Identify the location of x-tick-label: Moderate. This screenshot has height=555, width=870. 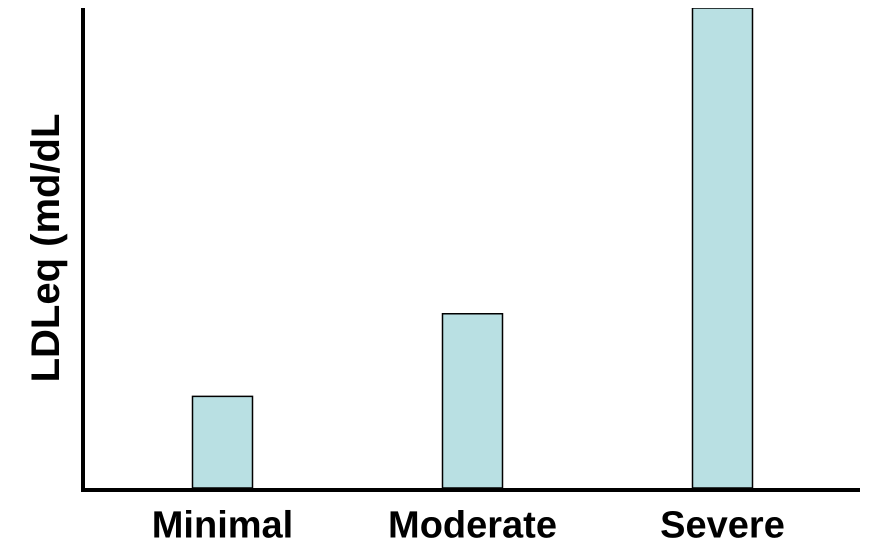
(472, 525).